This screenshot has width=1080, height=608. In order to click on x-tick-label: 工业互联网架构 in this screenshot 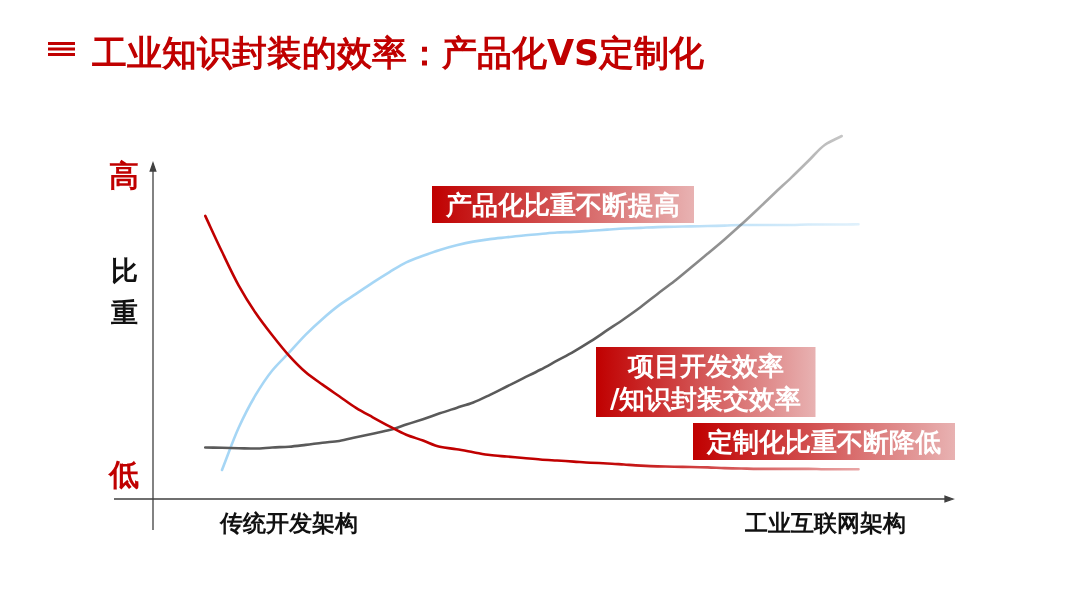, I will do `click(824, 523)`.